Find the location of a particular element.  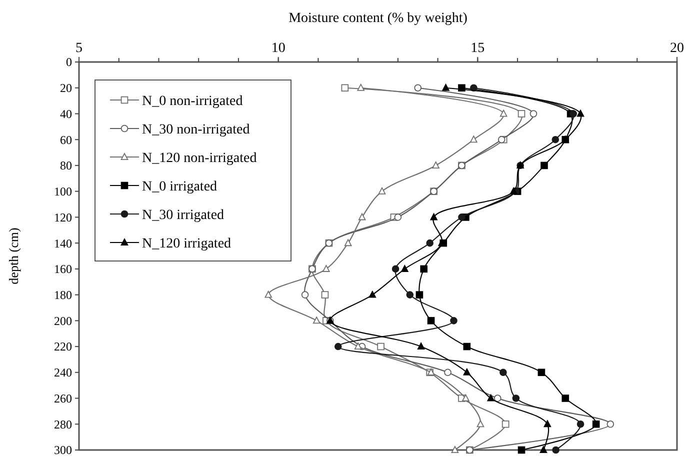

legend-label: N_30 irrigated is located at coordinates (183, 215).